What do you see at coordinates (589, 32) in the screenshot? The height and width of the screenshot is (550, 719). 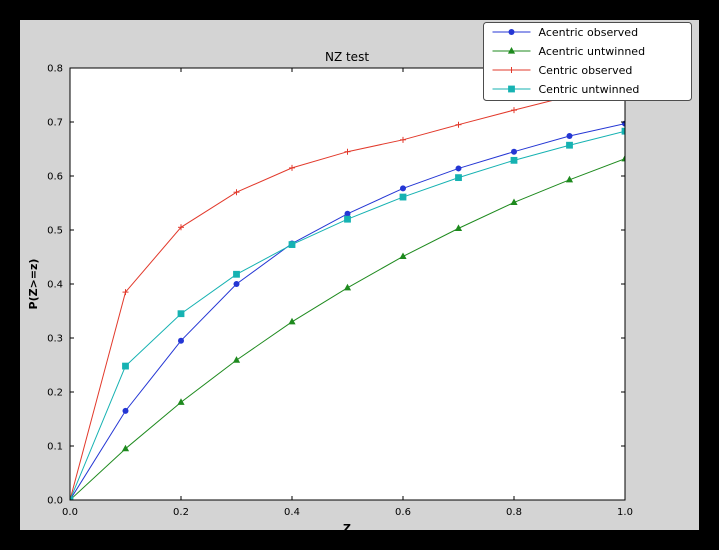 I see `legend-label: Acentric observed` at bounding box center [589, 32].